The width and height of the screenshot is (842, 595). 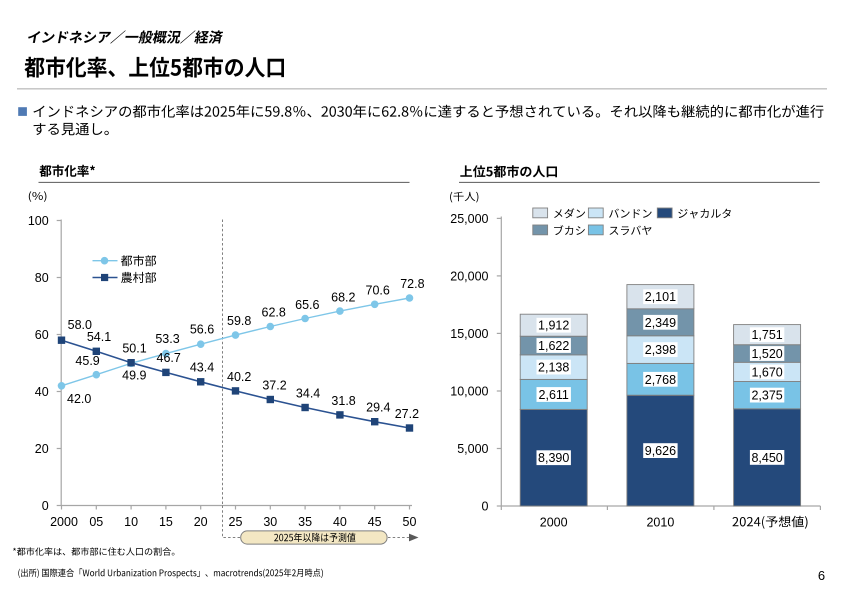 What do you see at coordinates (766, 335) in the screenshot?
I see `svg-text: 1,751` at bounding box center [766, 335].